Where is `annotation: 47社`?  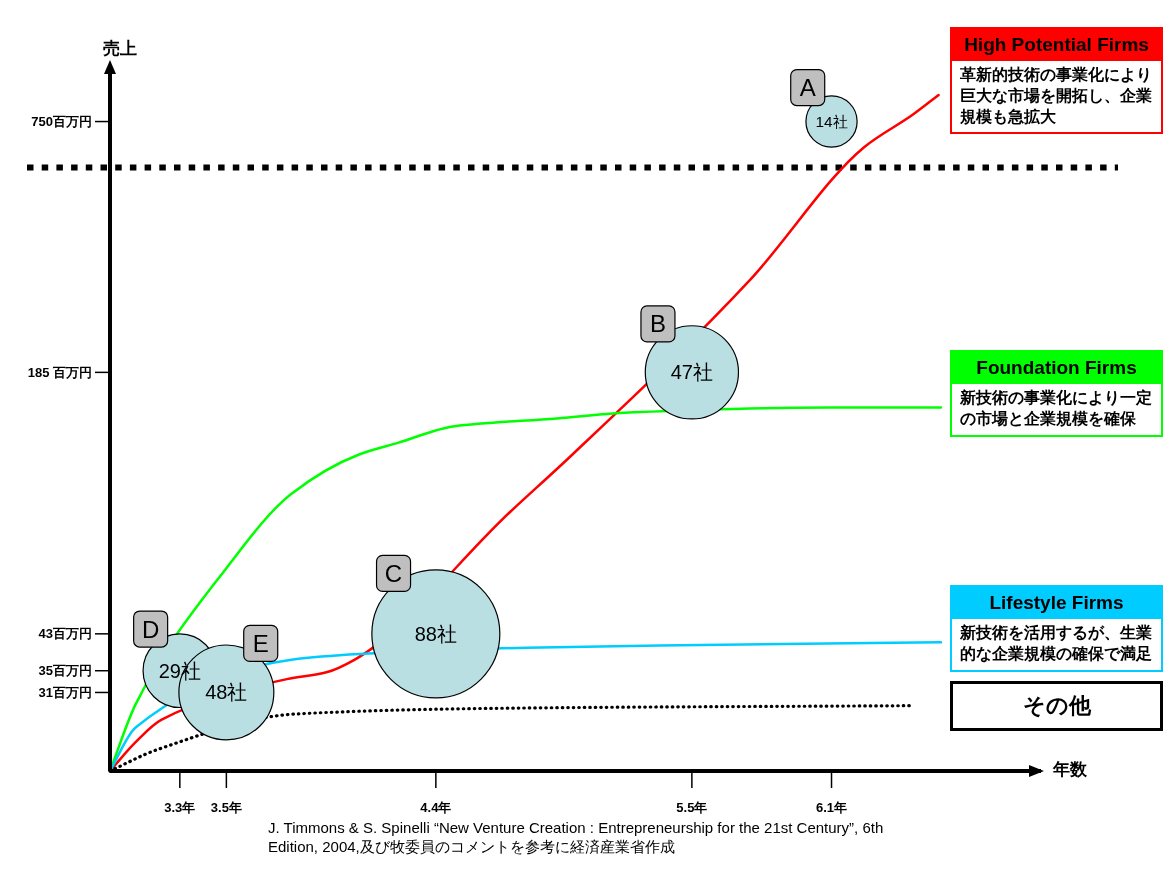
annotation: 47社 is located at coordinates (691, 372).